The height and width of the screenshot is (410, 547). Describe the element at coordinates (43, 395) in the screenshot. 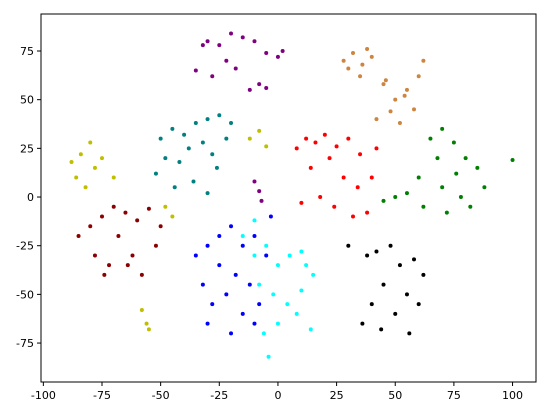

I see `x-tick-label: -100` at that location.